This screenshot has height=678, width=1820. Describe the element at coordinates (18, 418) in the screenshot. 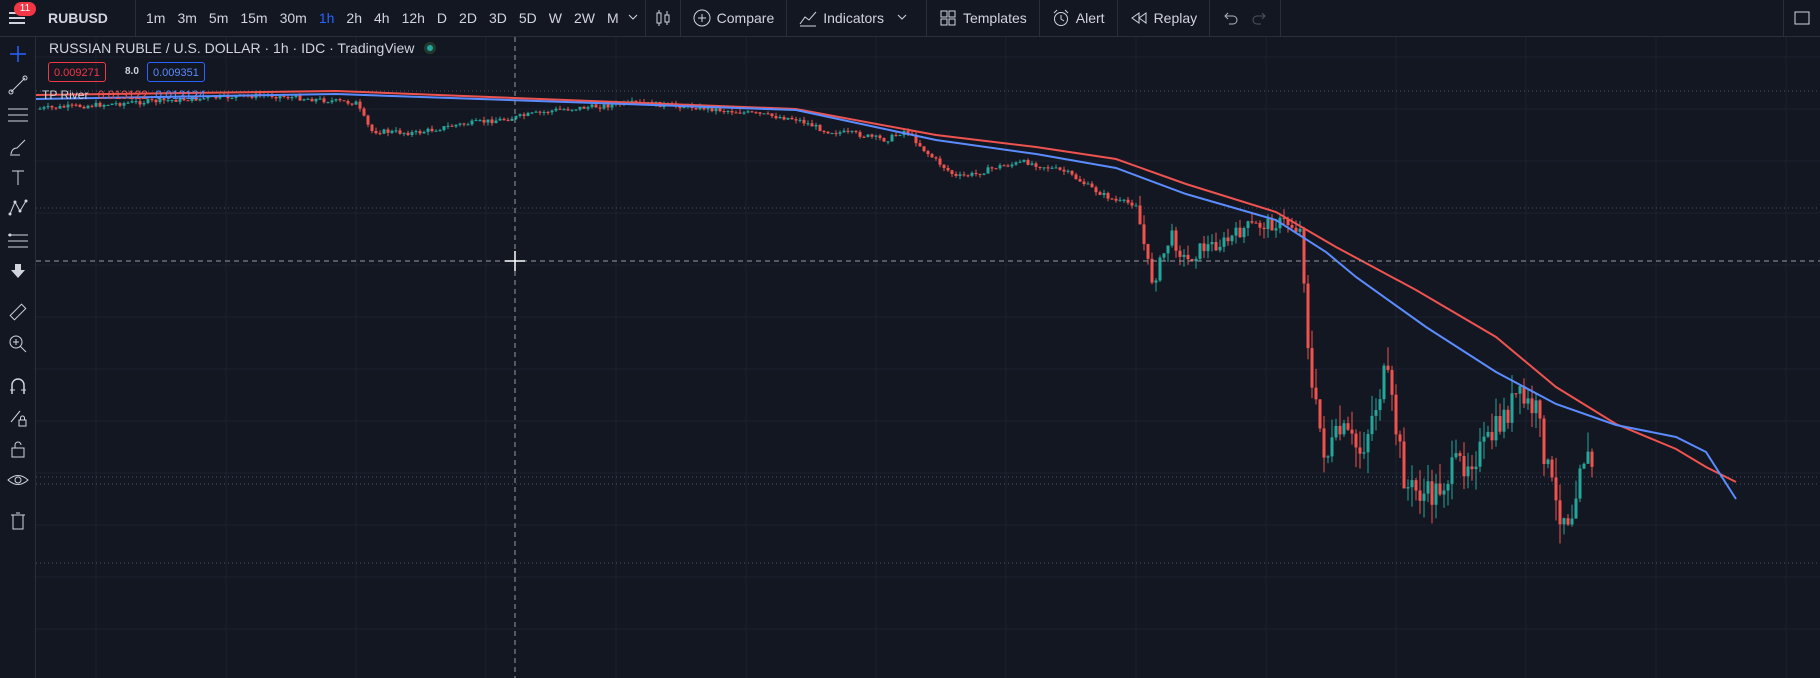

I see `lock-drawing-tool` at that location.